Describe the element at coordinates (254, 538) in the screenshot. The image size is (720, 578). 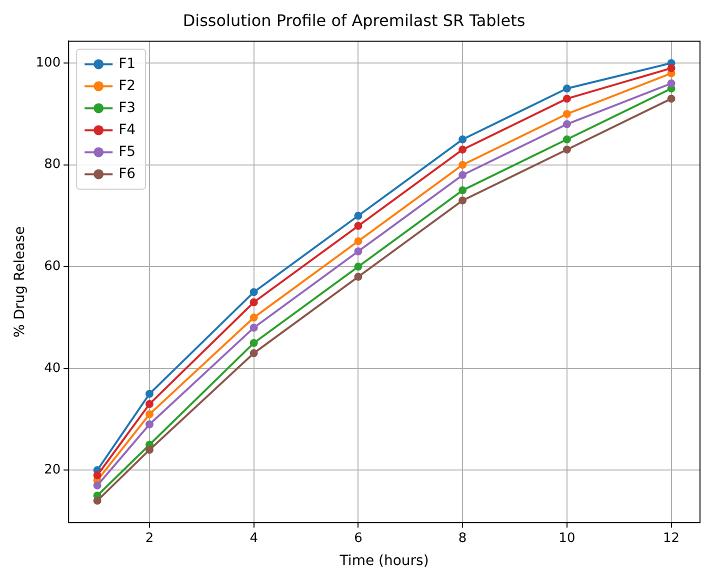
I see `x-tick-label: 4` at that location.